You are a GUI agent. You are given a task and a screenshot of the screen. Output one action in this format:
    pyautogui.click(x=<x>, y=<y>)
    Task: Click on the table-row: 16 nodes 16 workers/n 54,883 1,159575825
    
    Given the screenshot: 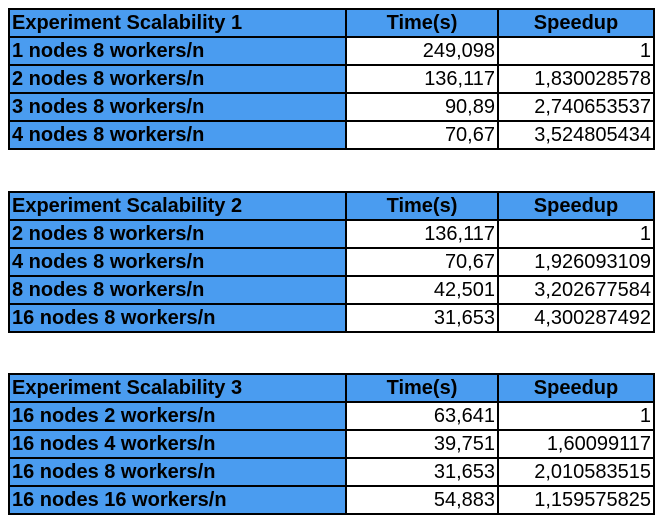 What is the action you would take?
    pyautogui.click(x=331, y=500)
    